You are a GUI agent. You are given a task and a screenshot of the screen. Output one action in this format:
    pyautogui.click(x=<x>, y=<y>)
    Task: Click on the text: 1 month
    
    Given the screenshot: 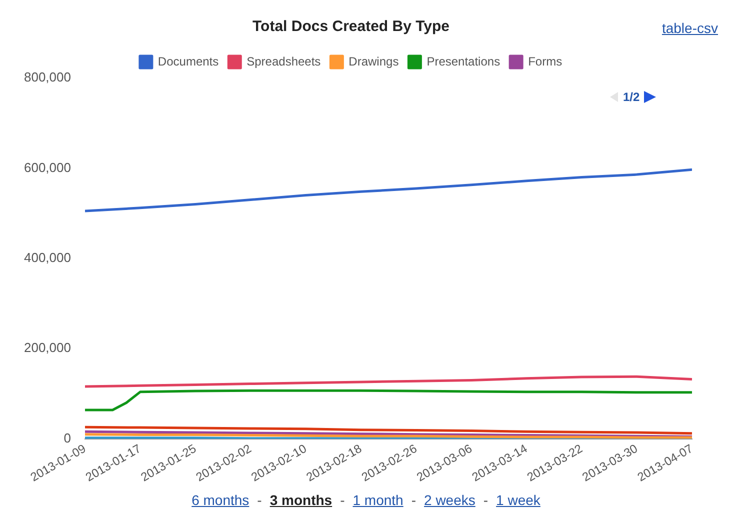 What is the action you would take?
    pyautogui.click(x=378, y=500)
    